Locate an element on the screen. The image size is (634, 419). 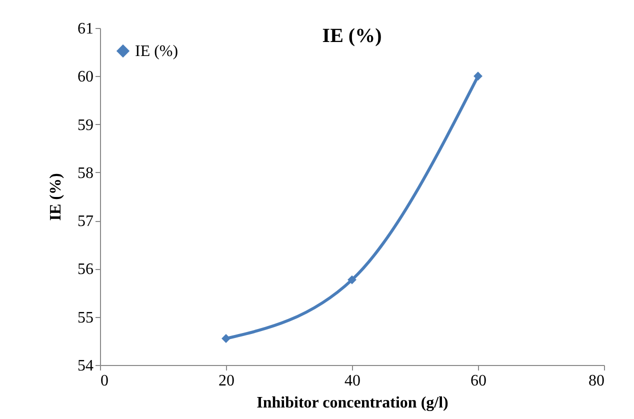
y-tick-label: 54 is located at coordinates (86, 366).